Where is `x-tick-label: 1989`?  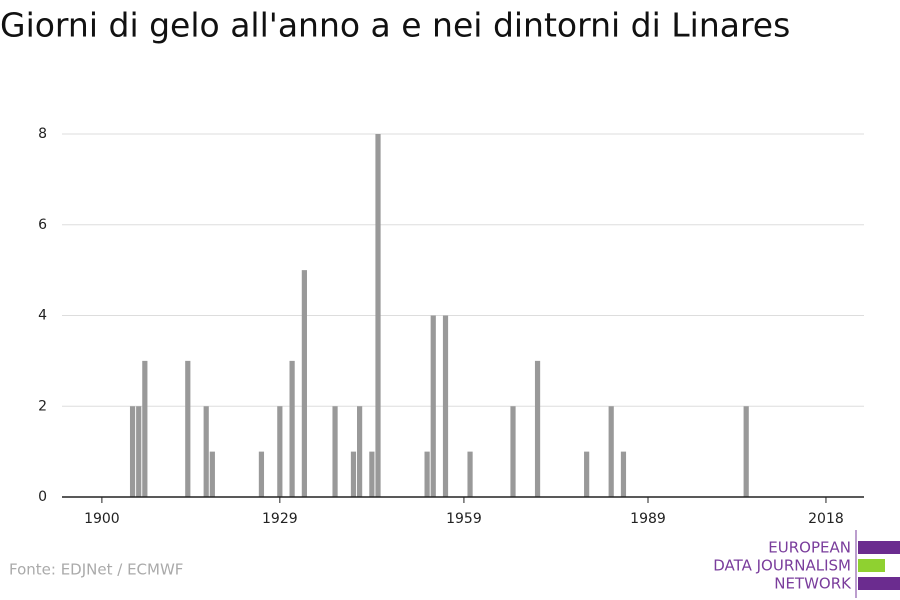 x-tick-label: 1989 is located at coordinates (648, 519).